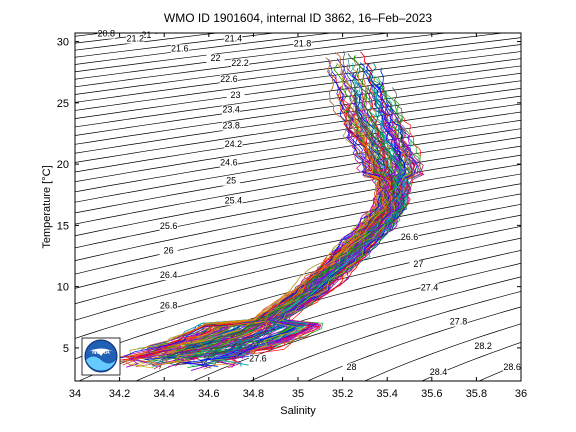  What do you see at coordinates (342, 394) in the screenshot?
I see `x-tick-label: 35.2` at bounding box center [342, 394].